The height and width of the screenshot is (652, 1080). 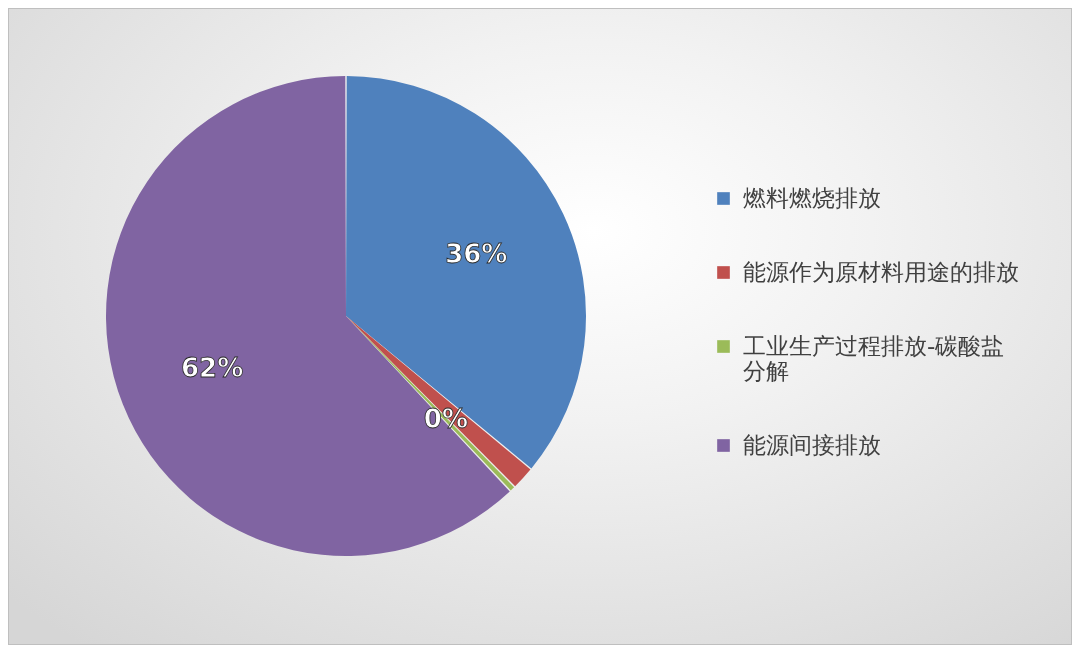 What do you see at coordinates (874, 358) in the screenshot?
I see `legend-label: 工业生产过程排放-碳酸盐分解` at bounding box center [874, 358].